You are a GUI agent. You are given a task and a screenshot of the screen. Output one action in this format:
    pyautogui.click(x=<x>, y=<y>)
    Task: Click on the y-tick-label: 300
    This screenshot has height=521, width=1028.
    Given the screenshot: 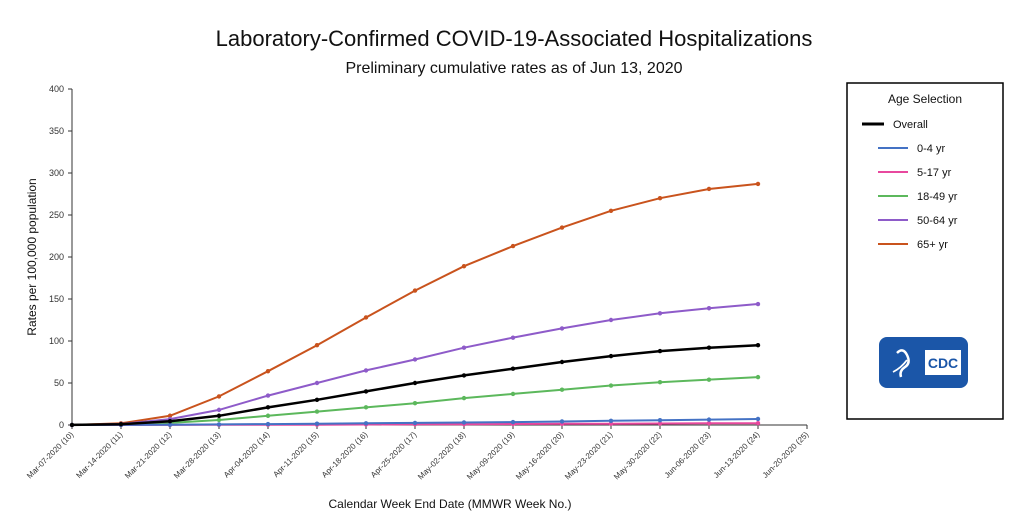 What is the action you would take?
    pyautogui.click(x=56, y=173)
    